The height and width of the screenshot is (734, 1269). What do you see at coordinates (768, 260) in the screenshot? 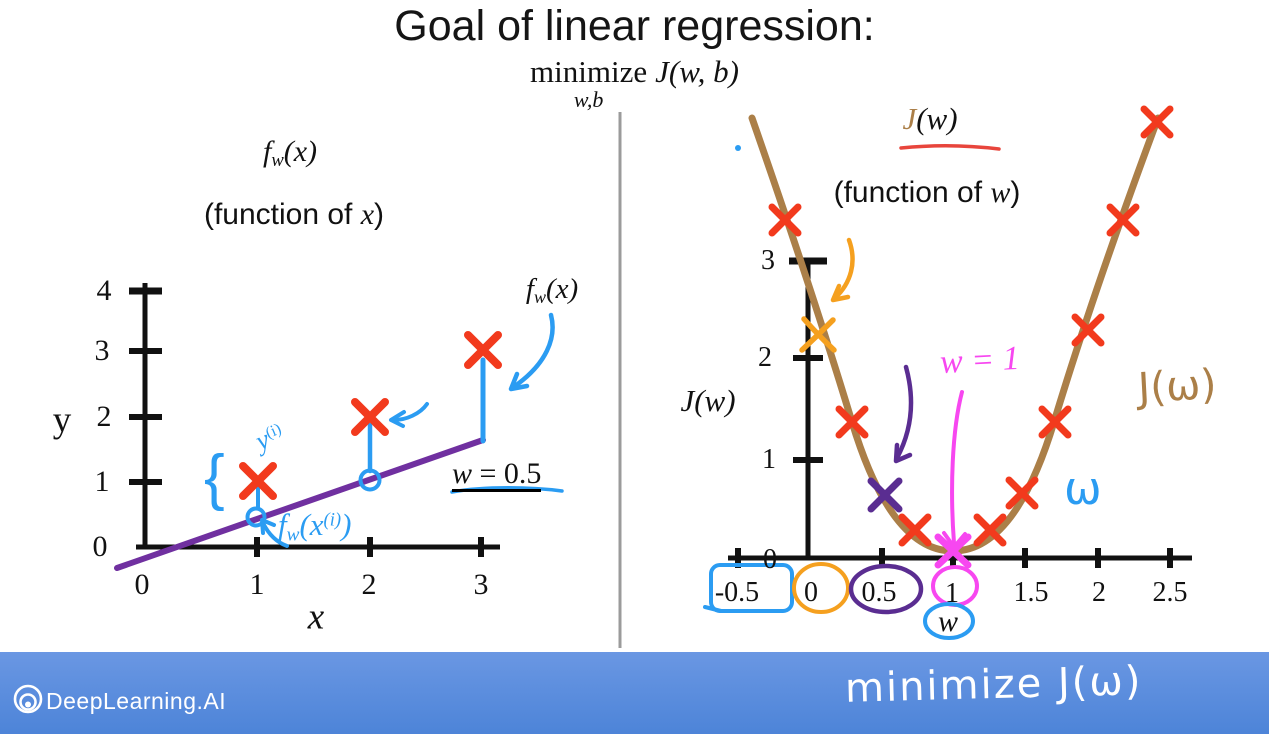
I see `right-ytick-3: 3` at bounding box center [768, 260].